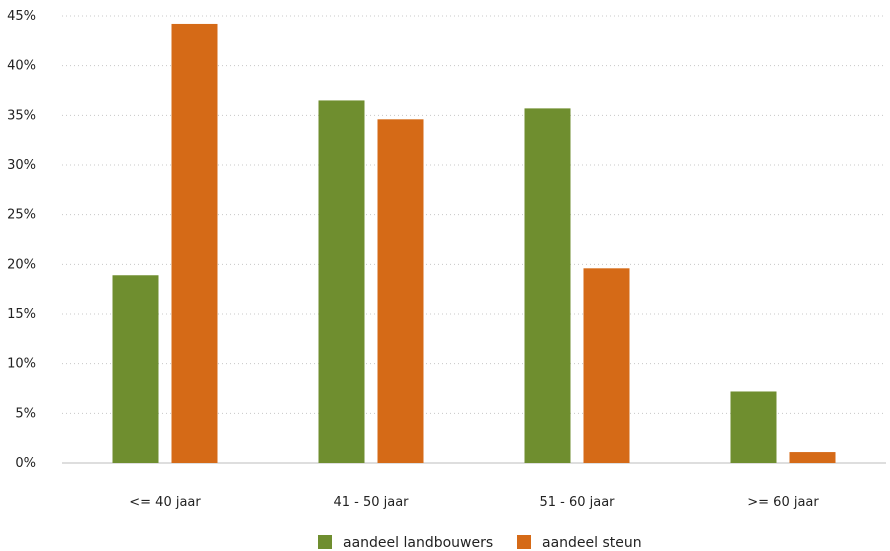  Describe the element at coordinates (783, 502) in the screenshot. I see `x-category-label: >= 60 jaar` at that location.